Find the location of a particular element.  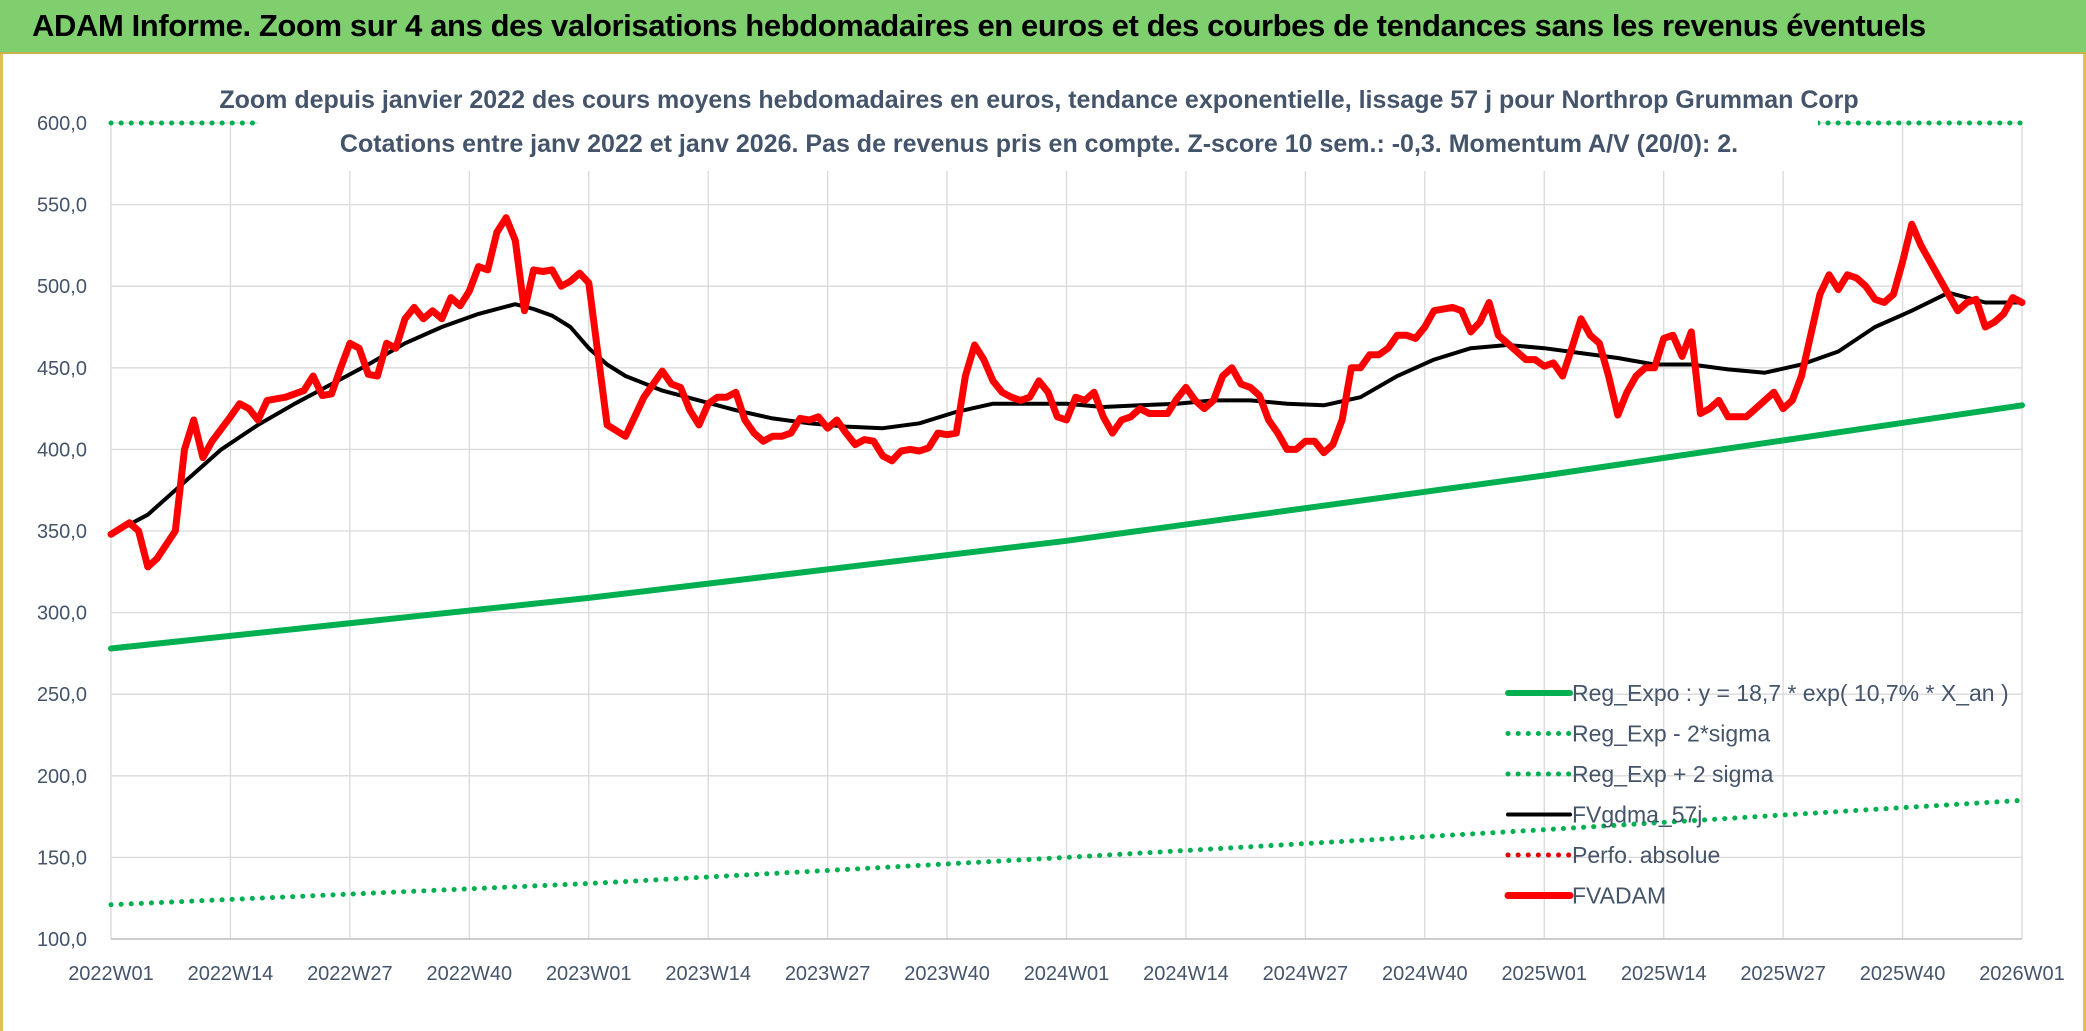

x-tick-label: 2022W40 is located at coordinates (470, 974).